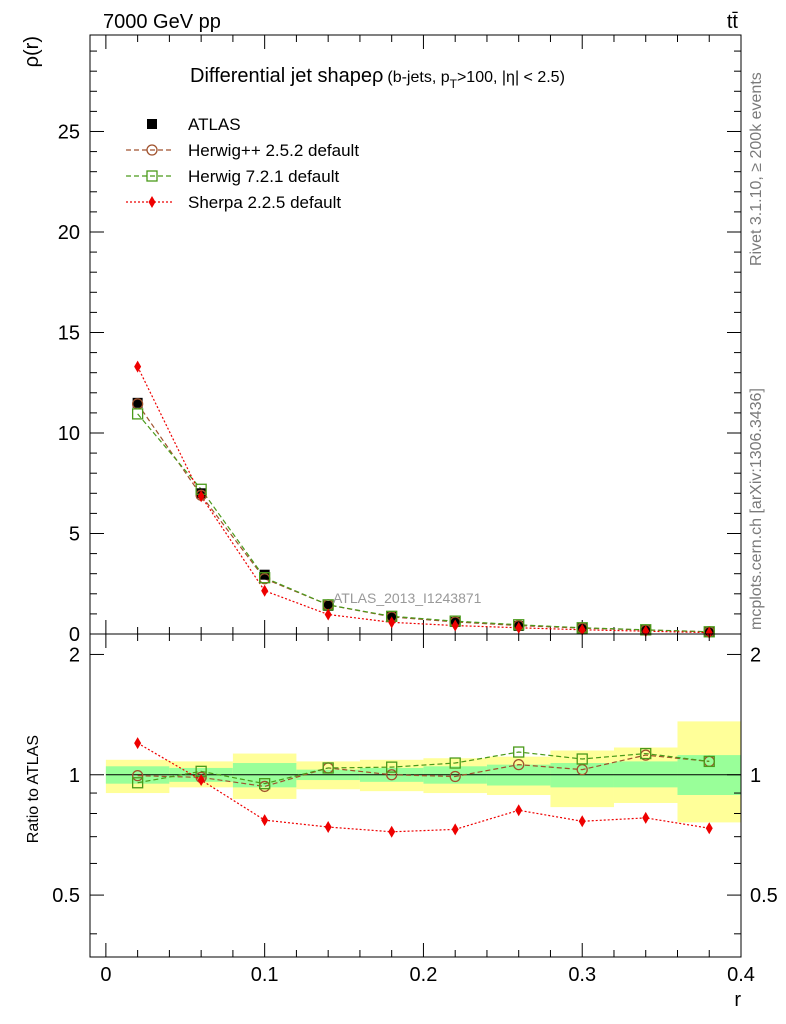  Describe the element at coordinates (454, 84) in the screenshot. I see `main-title-sub-t: T` at that location.